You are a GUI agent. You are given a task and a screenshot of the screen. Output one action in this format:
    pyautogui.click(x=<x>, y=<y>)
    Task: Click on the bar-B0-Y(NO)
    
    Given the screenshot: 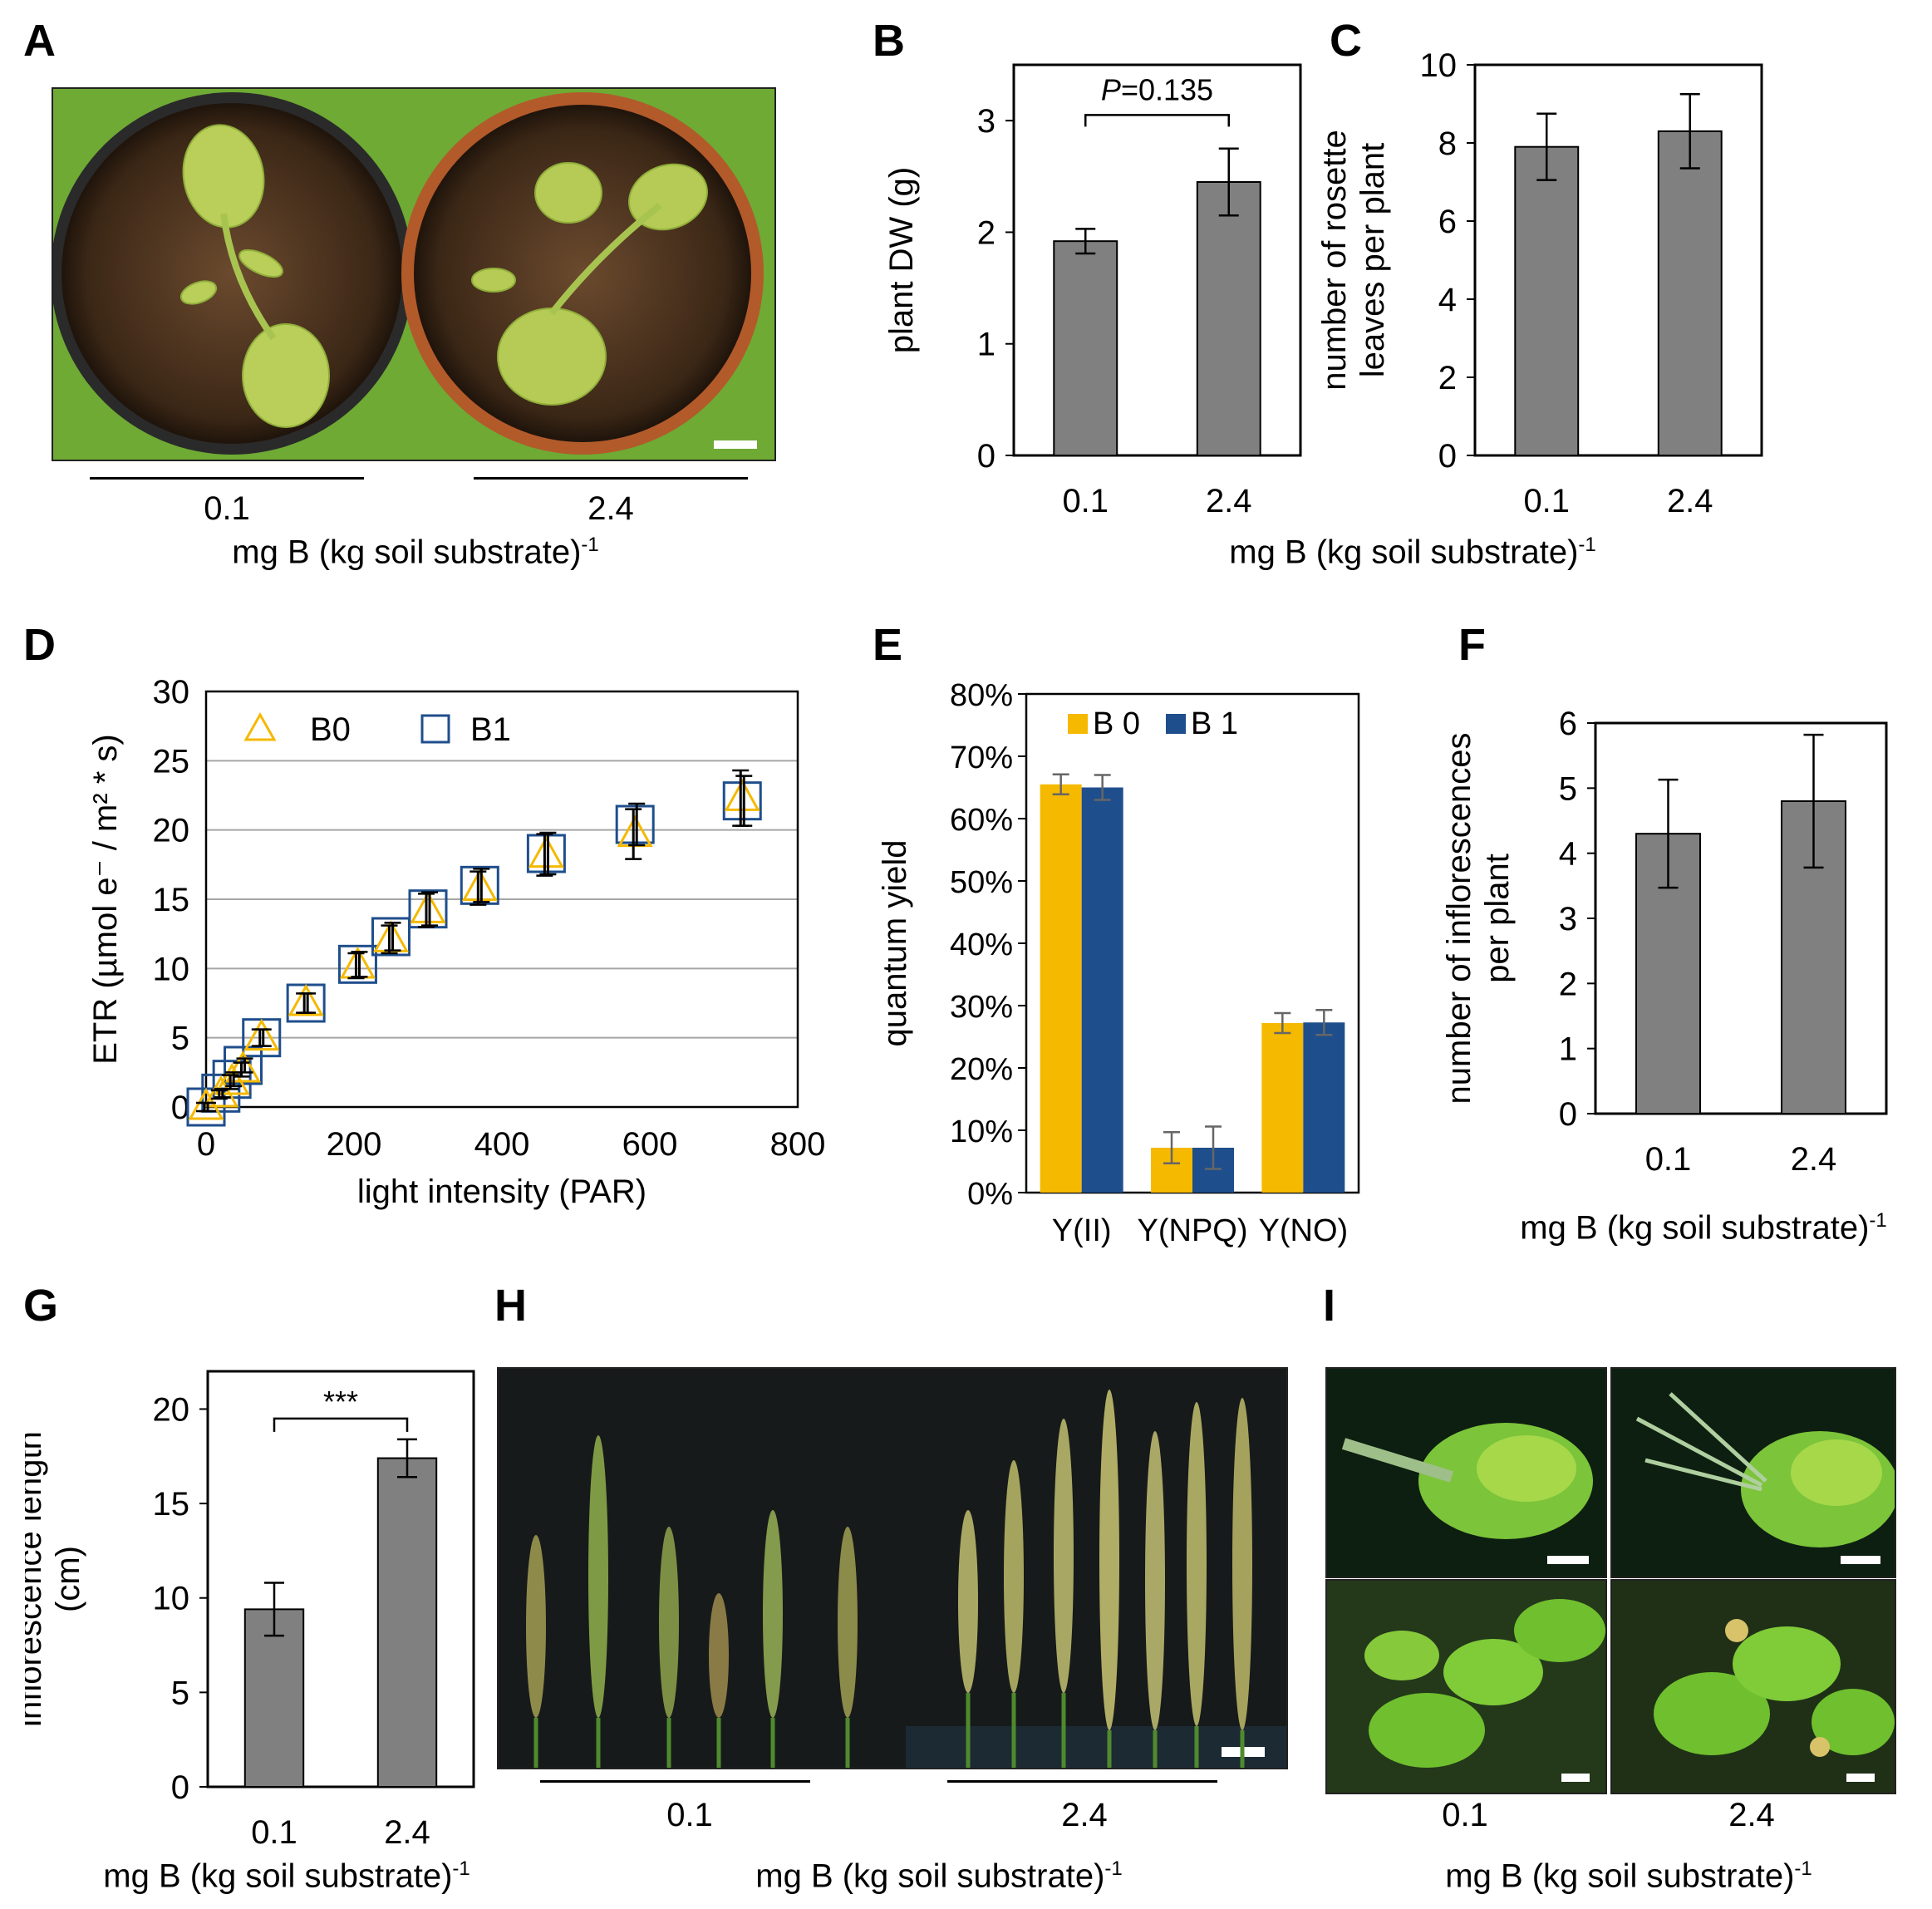 What is the action you would take?
    pyautogui.click(x=1282, y=1108)
    